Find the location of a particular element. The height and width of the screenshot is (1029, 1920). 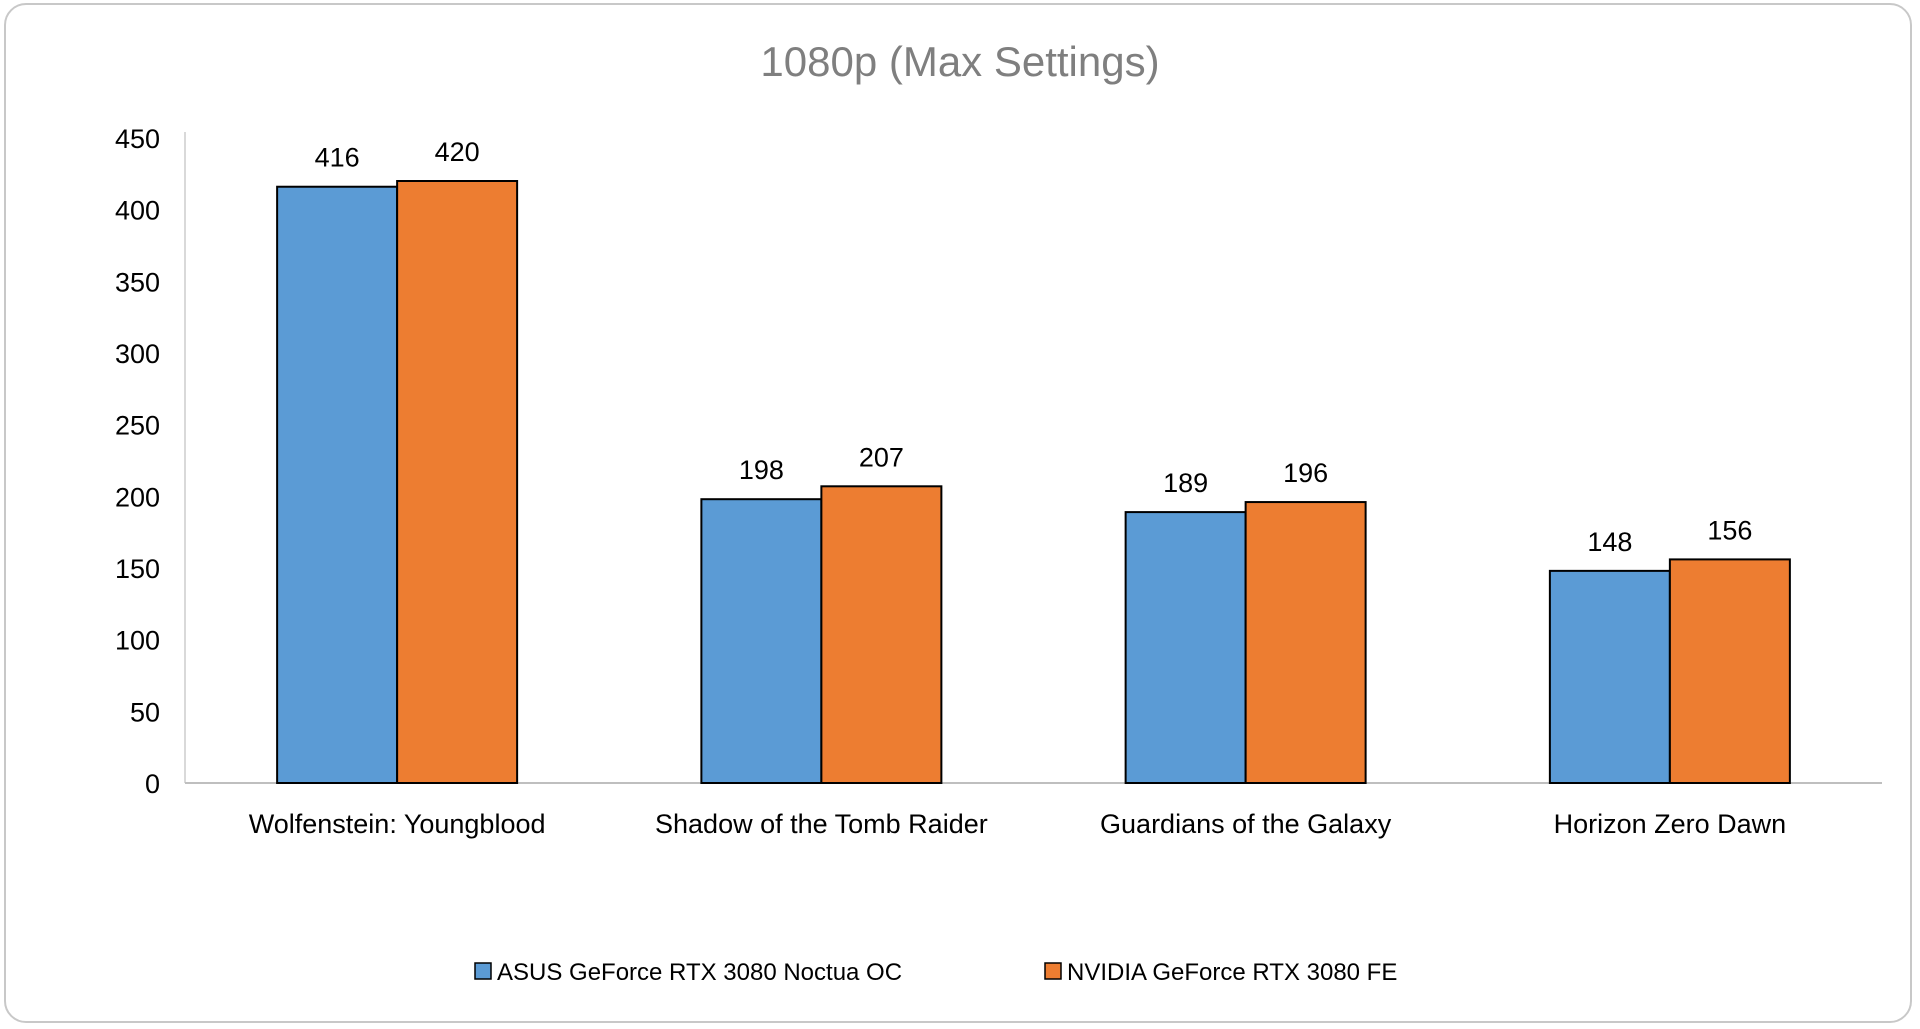

y-tick-label: 350 is located at coordinates (137, 282).